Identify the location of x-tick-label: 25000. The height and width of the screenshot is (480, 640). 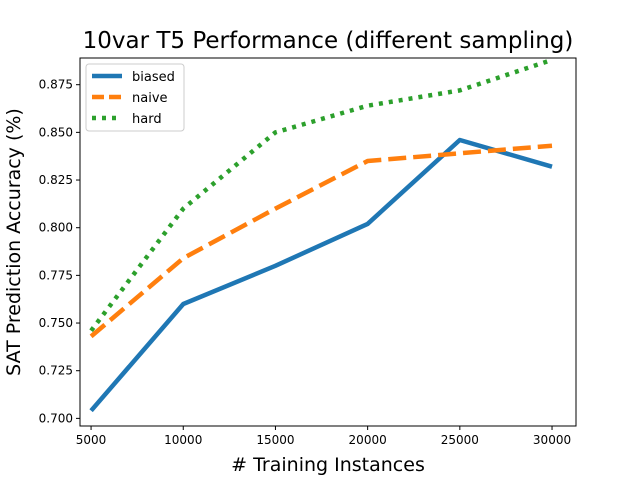
(460, 440).